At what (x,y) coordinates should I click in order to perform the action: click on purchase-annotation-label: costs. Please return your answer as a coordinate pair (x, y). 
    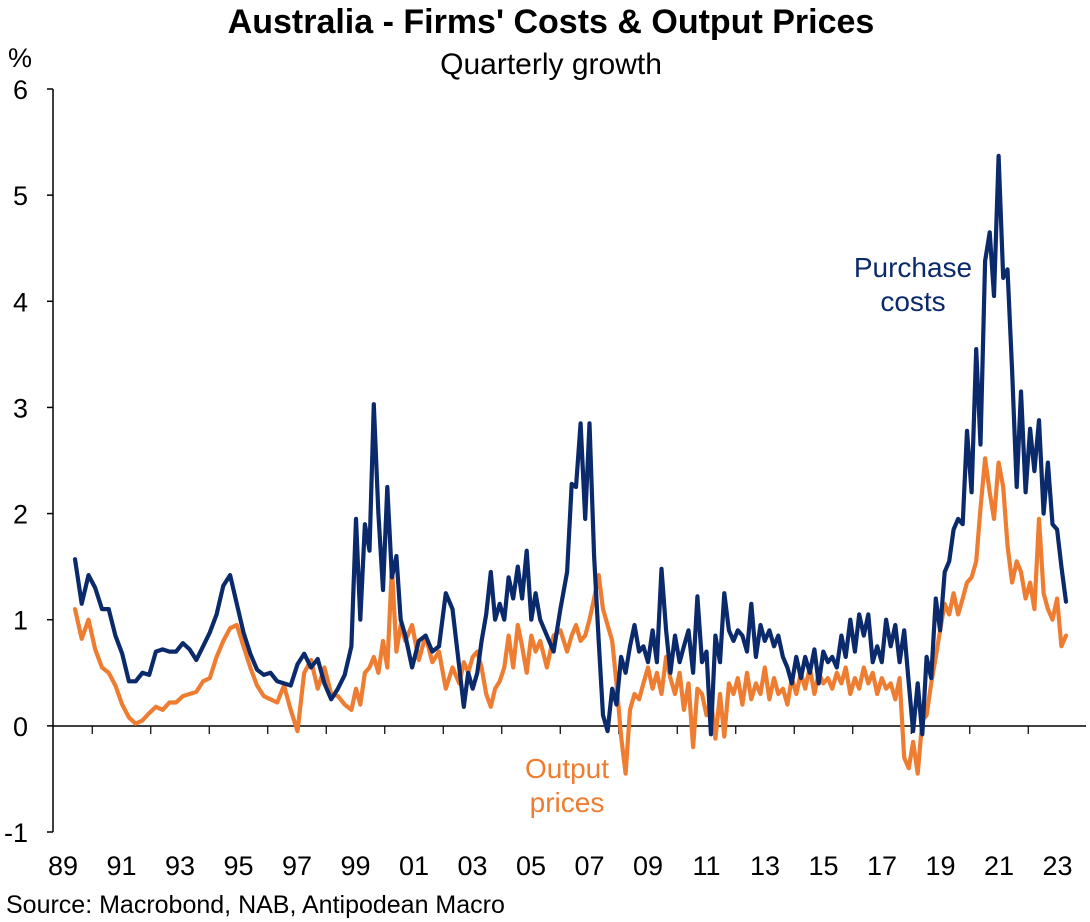
    Looking at the image, I should click on (912, 301).